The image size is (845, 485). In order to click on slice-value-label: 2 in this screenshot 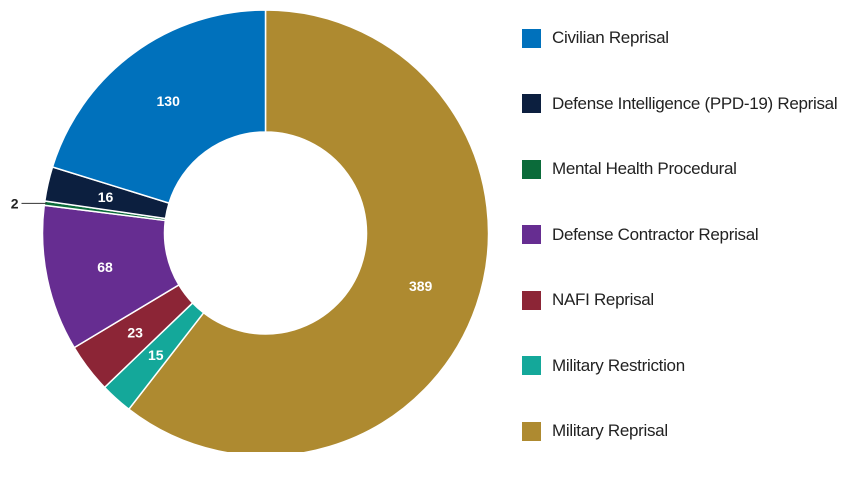, I will do `click(15, 203)`.